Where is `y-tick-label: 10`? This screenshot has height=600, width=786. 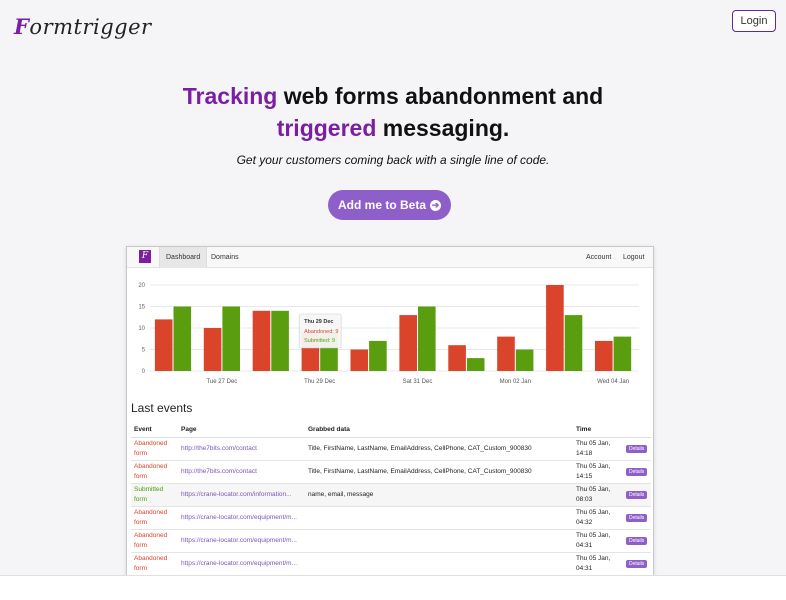 y-tick-label: 10 is located at coordinates (141, 329).